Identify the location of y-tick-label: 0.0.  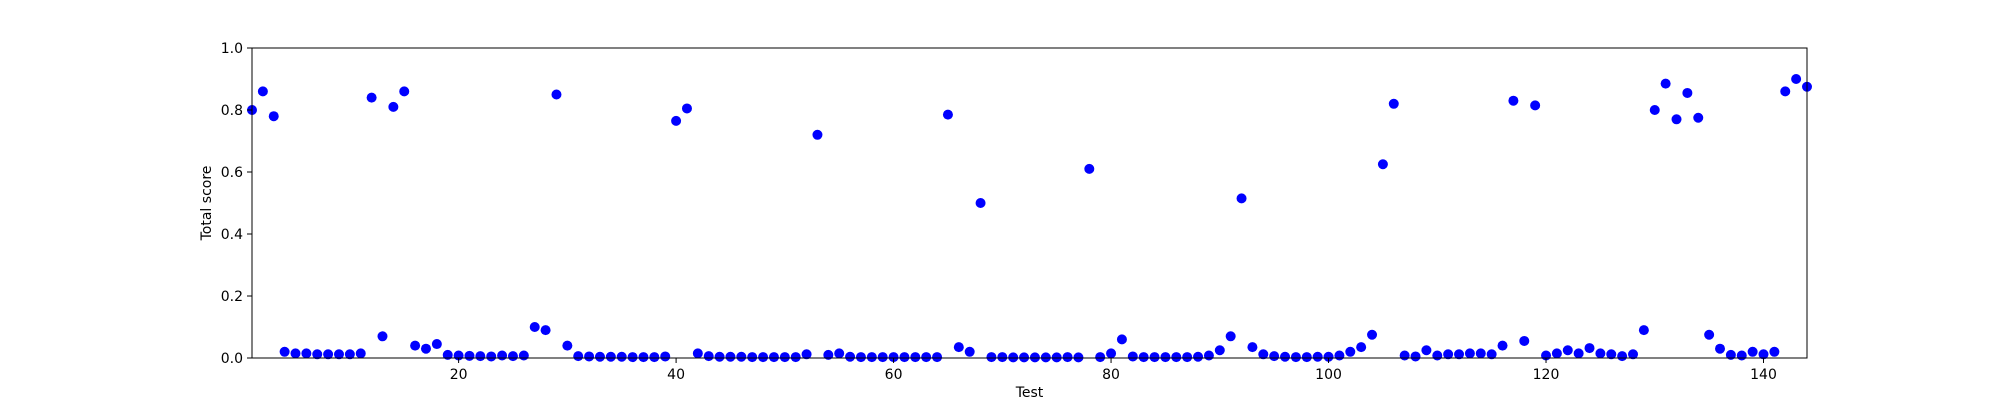
(232, 359).